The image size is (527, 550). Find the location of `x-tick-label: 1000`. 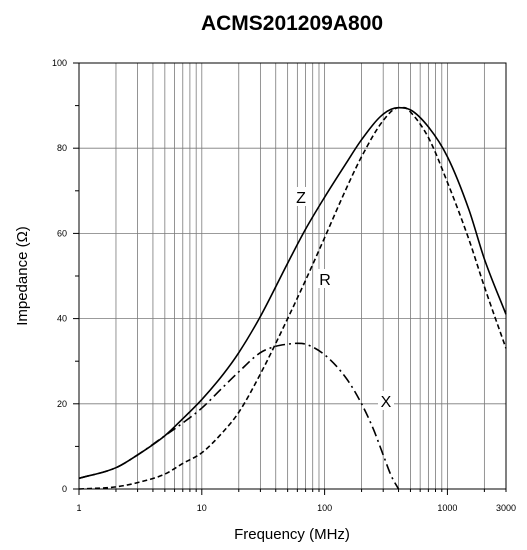

x-tick-label: 1000 is located at coordinates (447, 508).